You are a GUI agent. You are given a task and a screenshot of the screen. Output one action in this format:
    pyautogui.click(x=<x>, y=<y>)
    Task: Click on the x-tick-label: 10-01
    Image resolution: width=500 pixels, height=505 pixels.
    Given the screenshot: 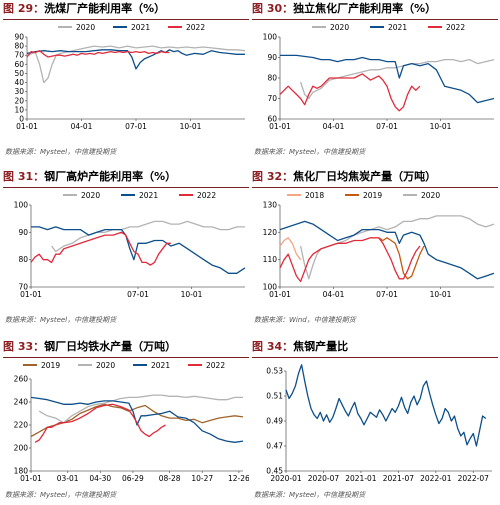 What is the action you would take?
    pyautogui.click(x=191, y=126)
    